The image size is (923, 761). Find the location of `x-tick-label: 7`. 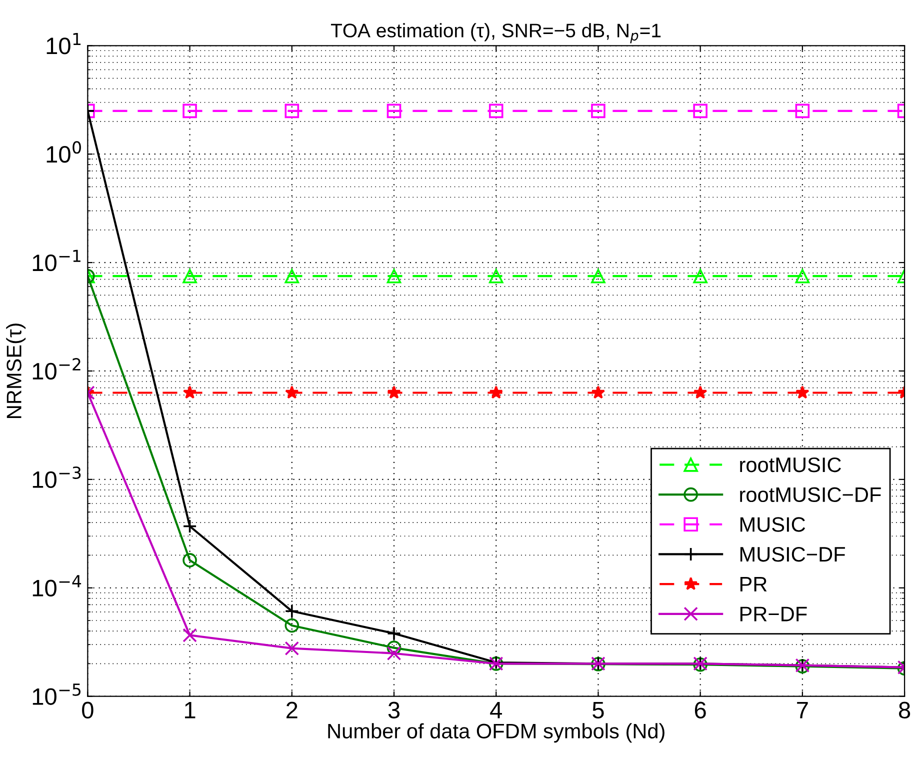

x-tick-label: 7 is located at coordinates (802, 710).